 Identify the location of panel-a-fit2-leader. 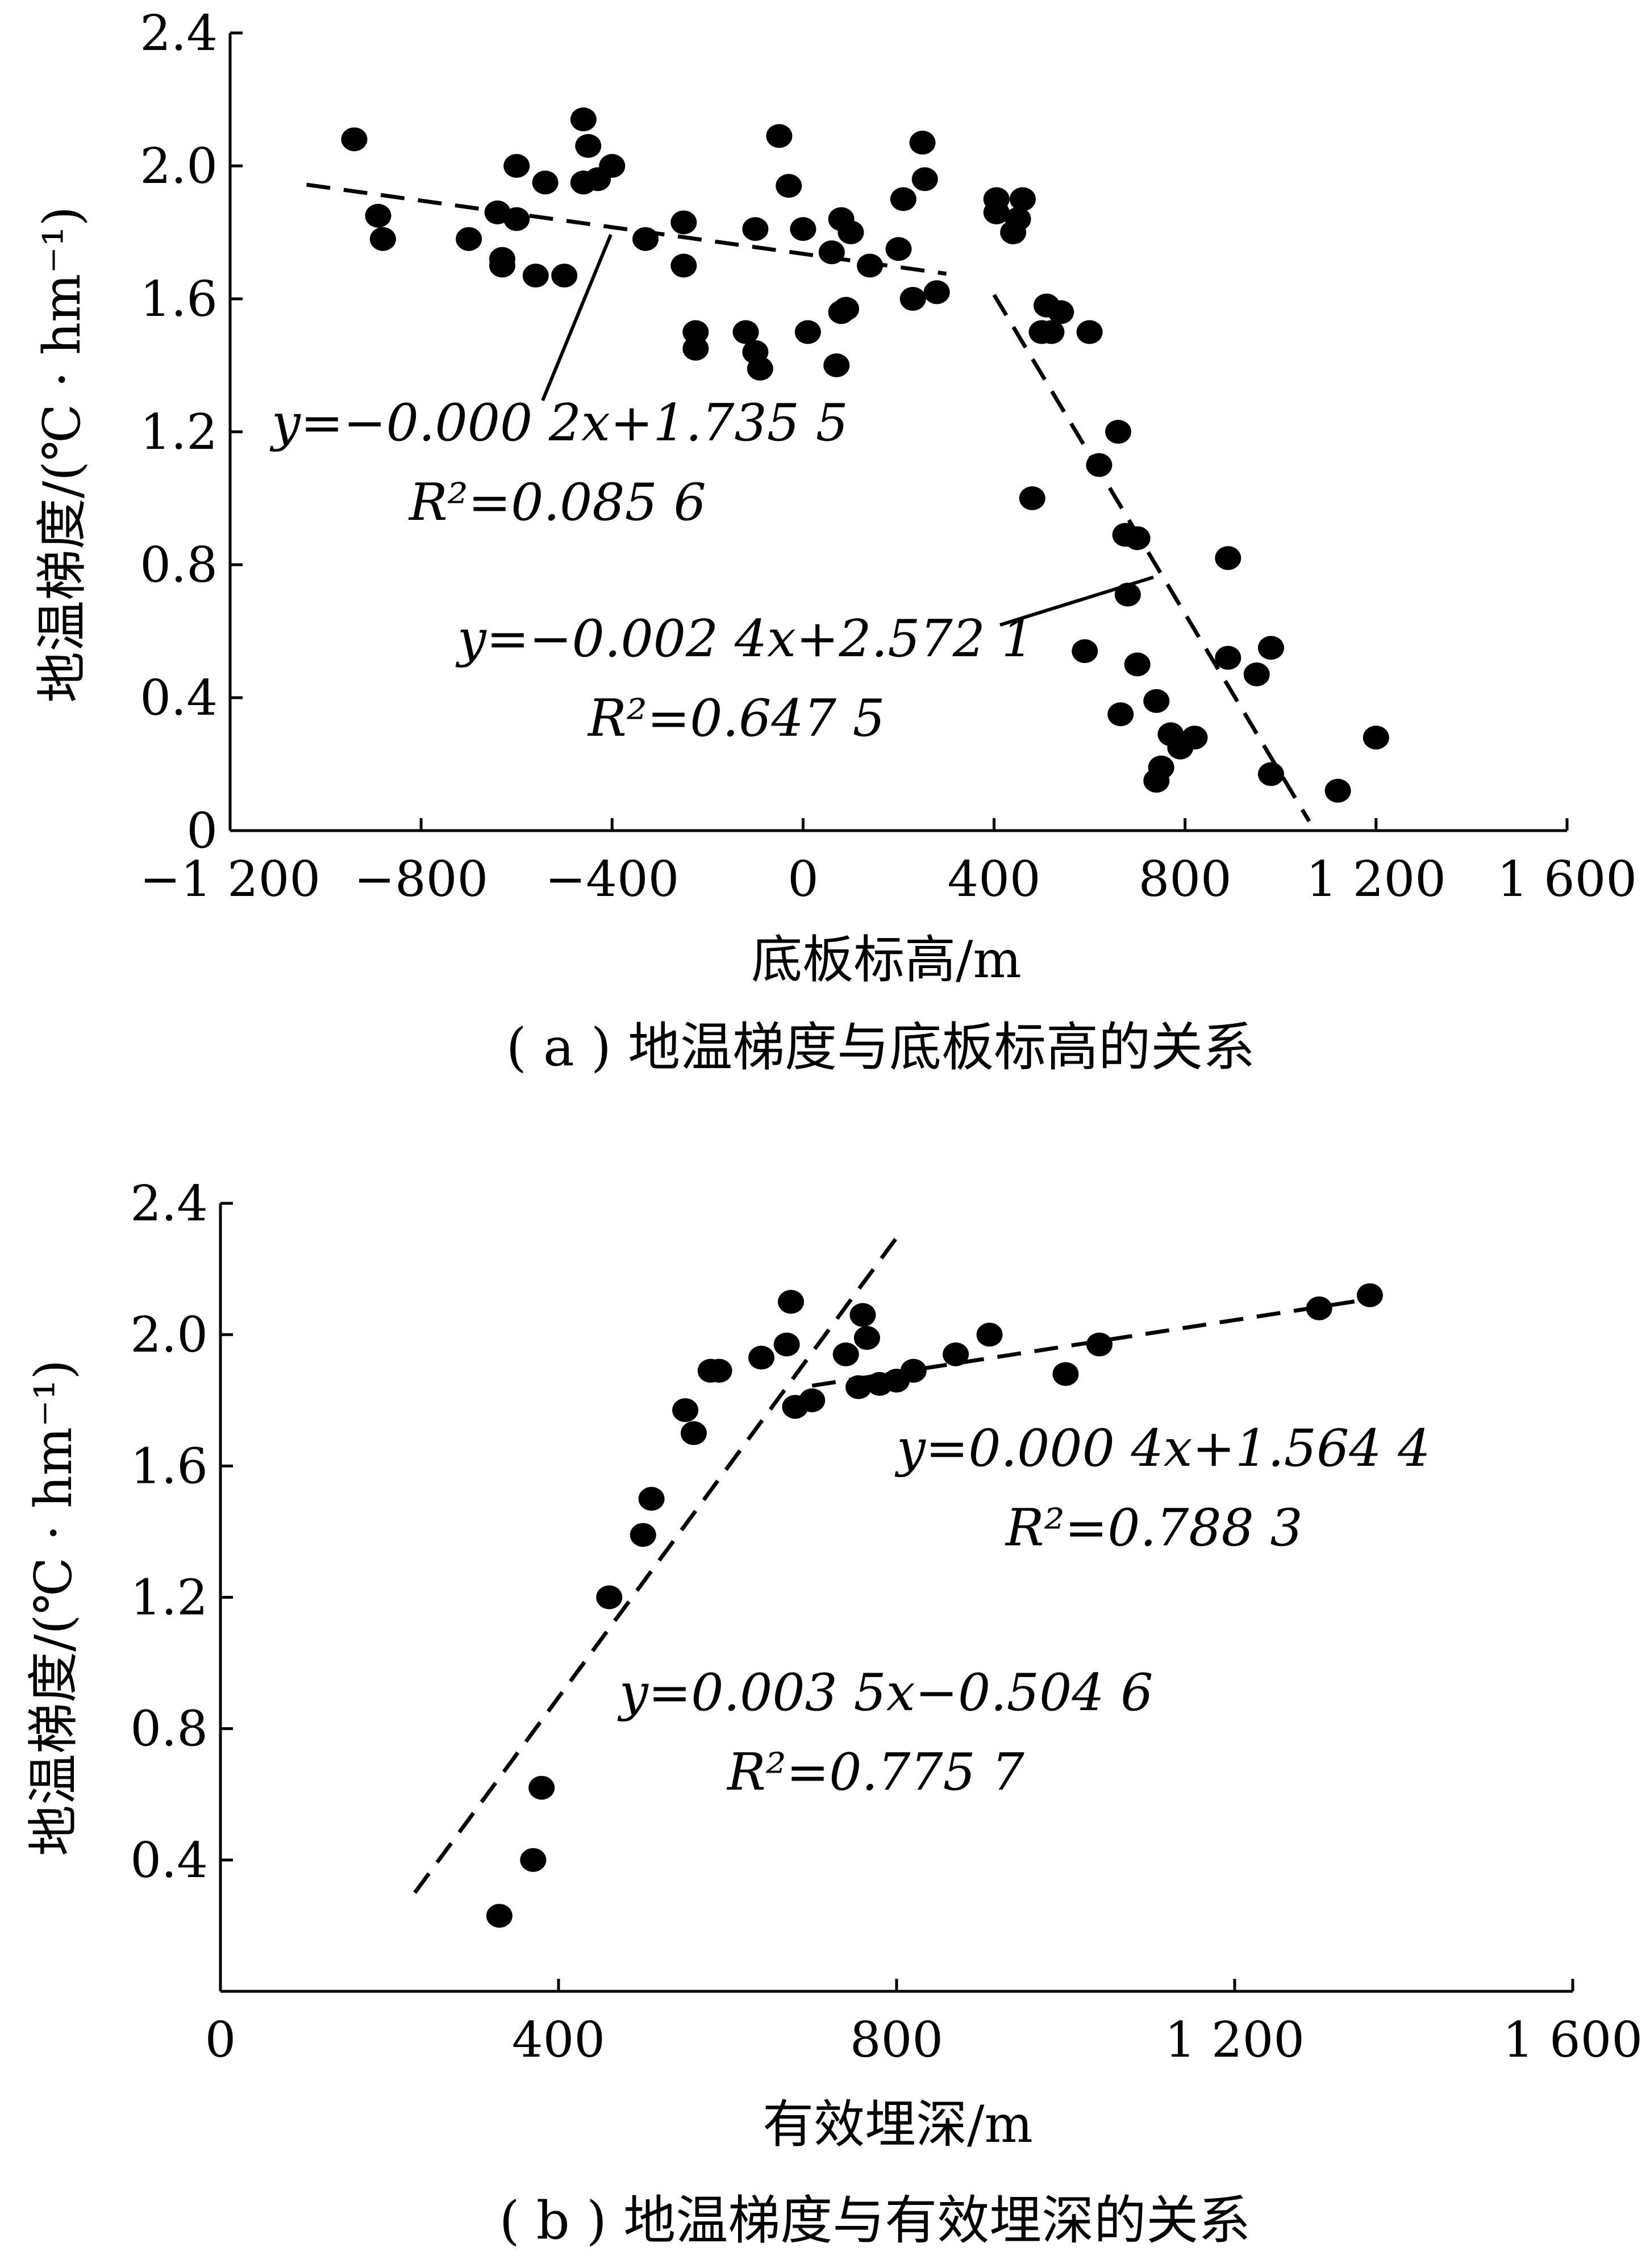
(1077, 601).